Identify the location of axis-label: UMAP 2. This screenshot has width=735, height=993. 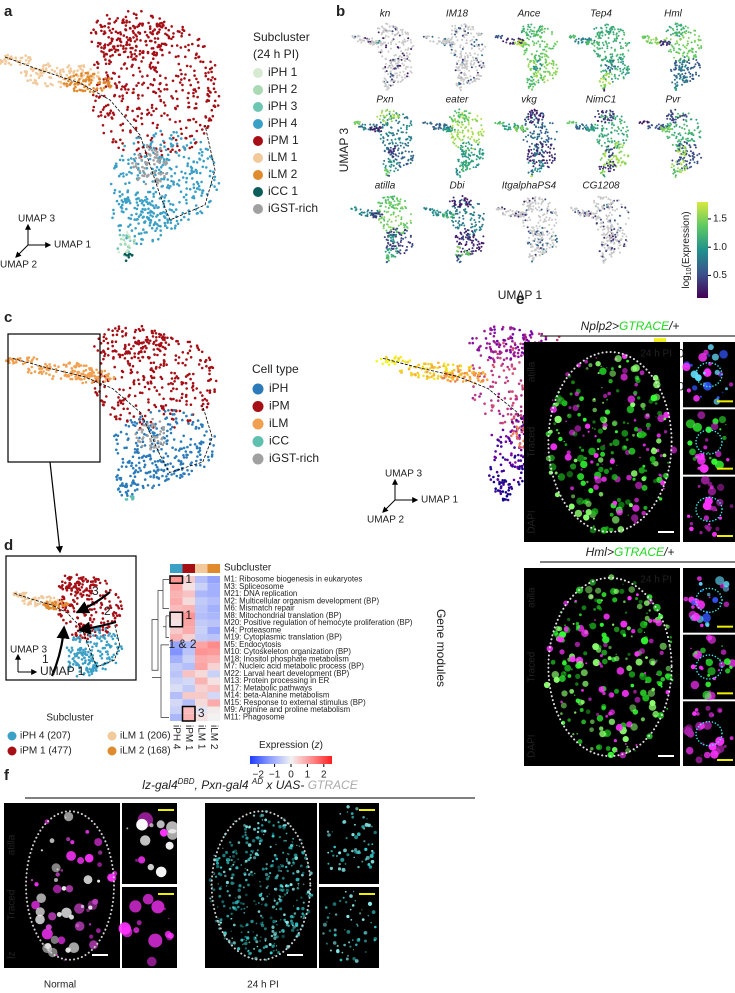
(18, 265).